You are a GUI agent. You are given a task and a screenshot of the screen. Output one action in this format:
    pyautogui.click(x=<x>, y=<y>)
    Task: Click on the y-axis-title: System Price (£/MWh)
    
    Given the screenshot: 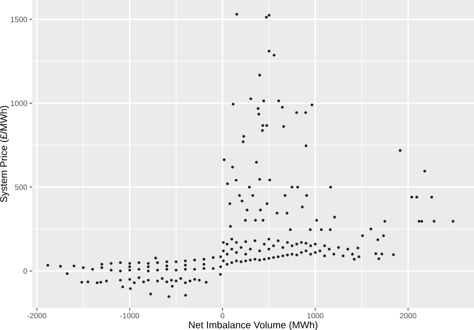 What is the action you would take?
    pyautogui.click(x=4, y=154)
    